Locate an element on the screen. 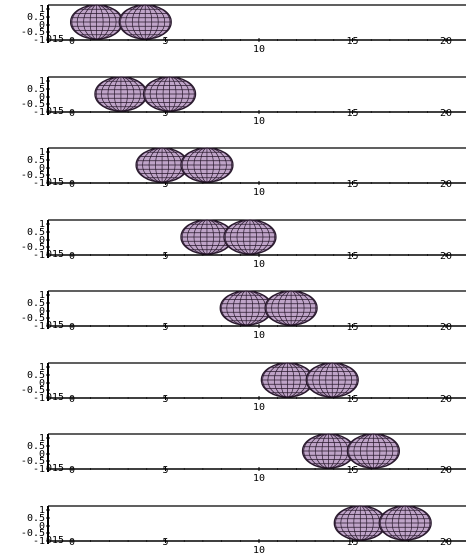 The image size is (467, 559). frame-panel-7: 1 0.5 0 -0.5 -1 015 0 5 10 15 20 is located at coordinates (233, 457).